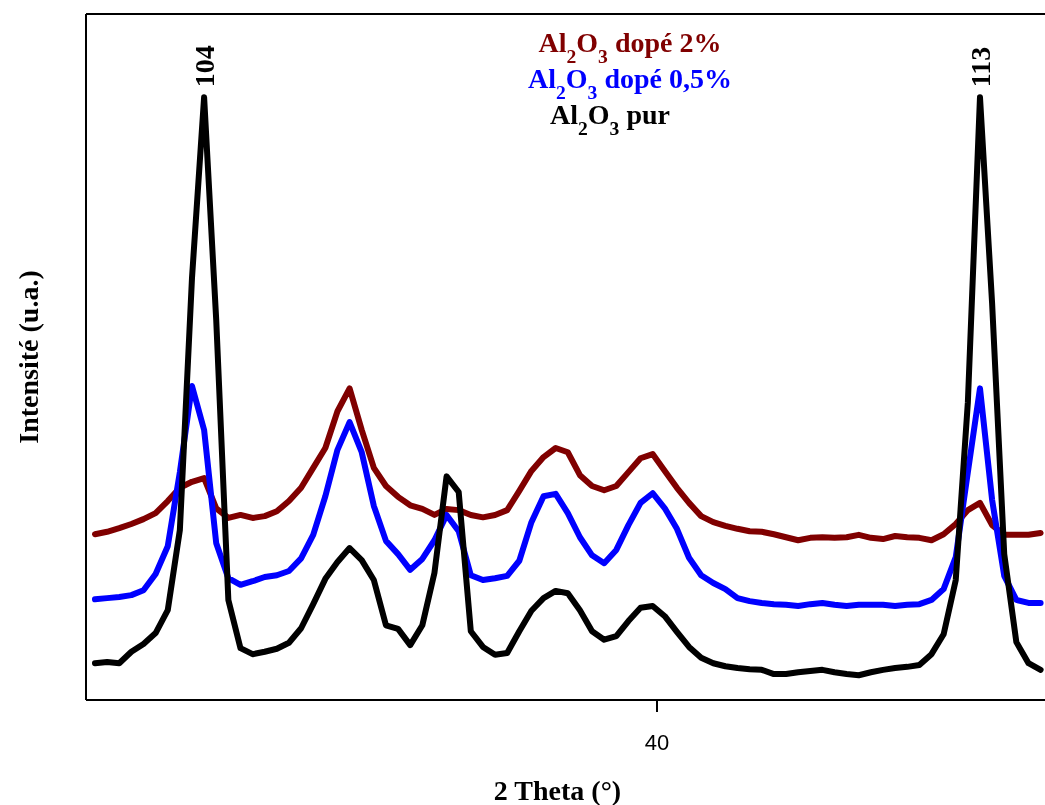 Image resolution: width=1045 pixels, height=805 pixels. I want to click on text: 104, so click(205, 66).